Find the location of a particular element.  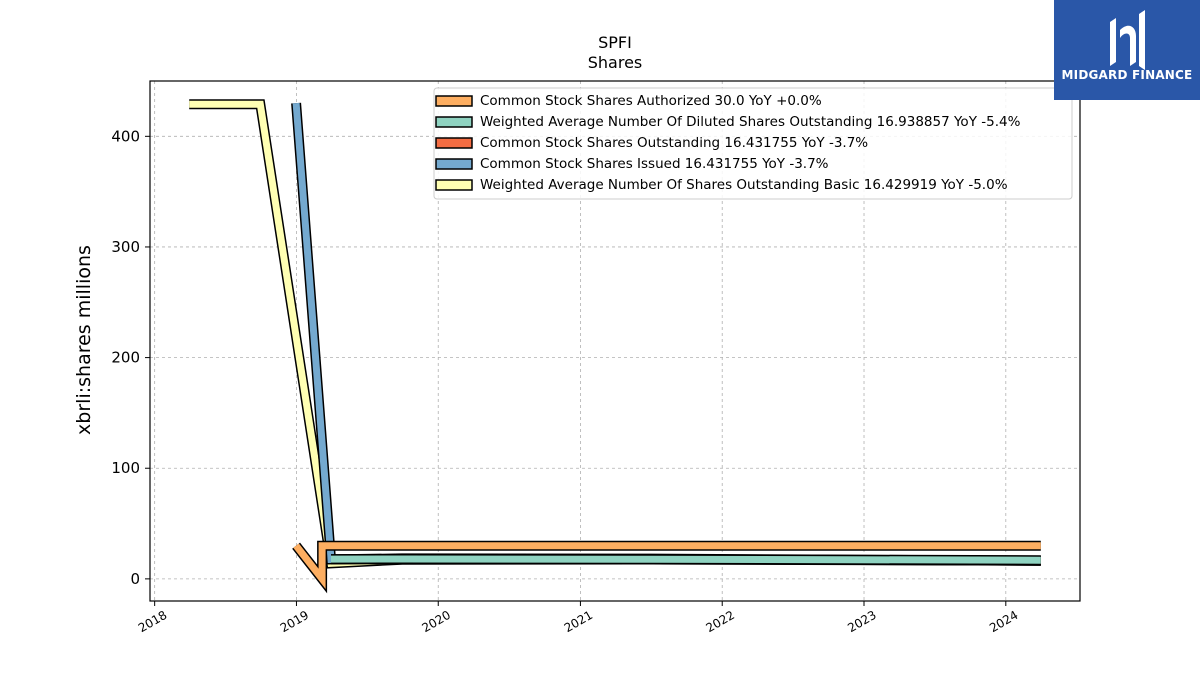

x-tick-label: 2023 is located at coordinates (861, 621).